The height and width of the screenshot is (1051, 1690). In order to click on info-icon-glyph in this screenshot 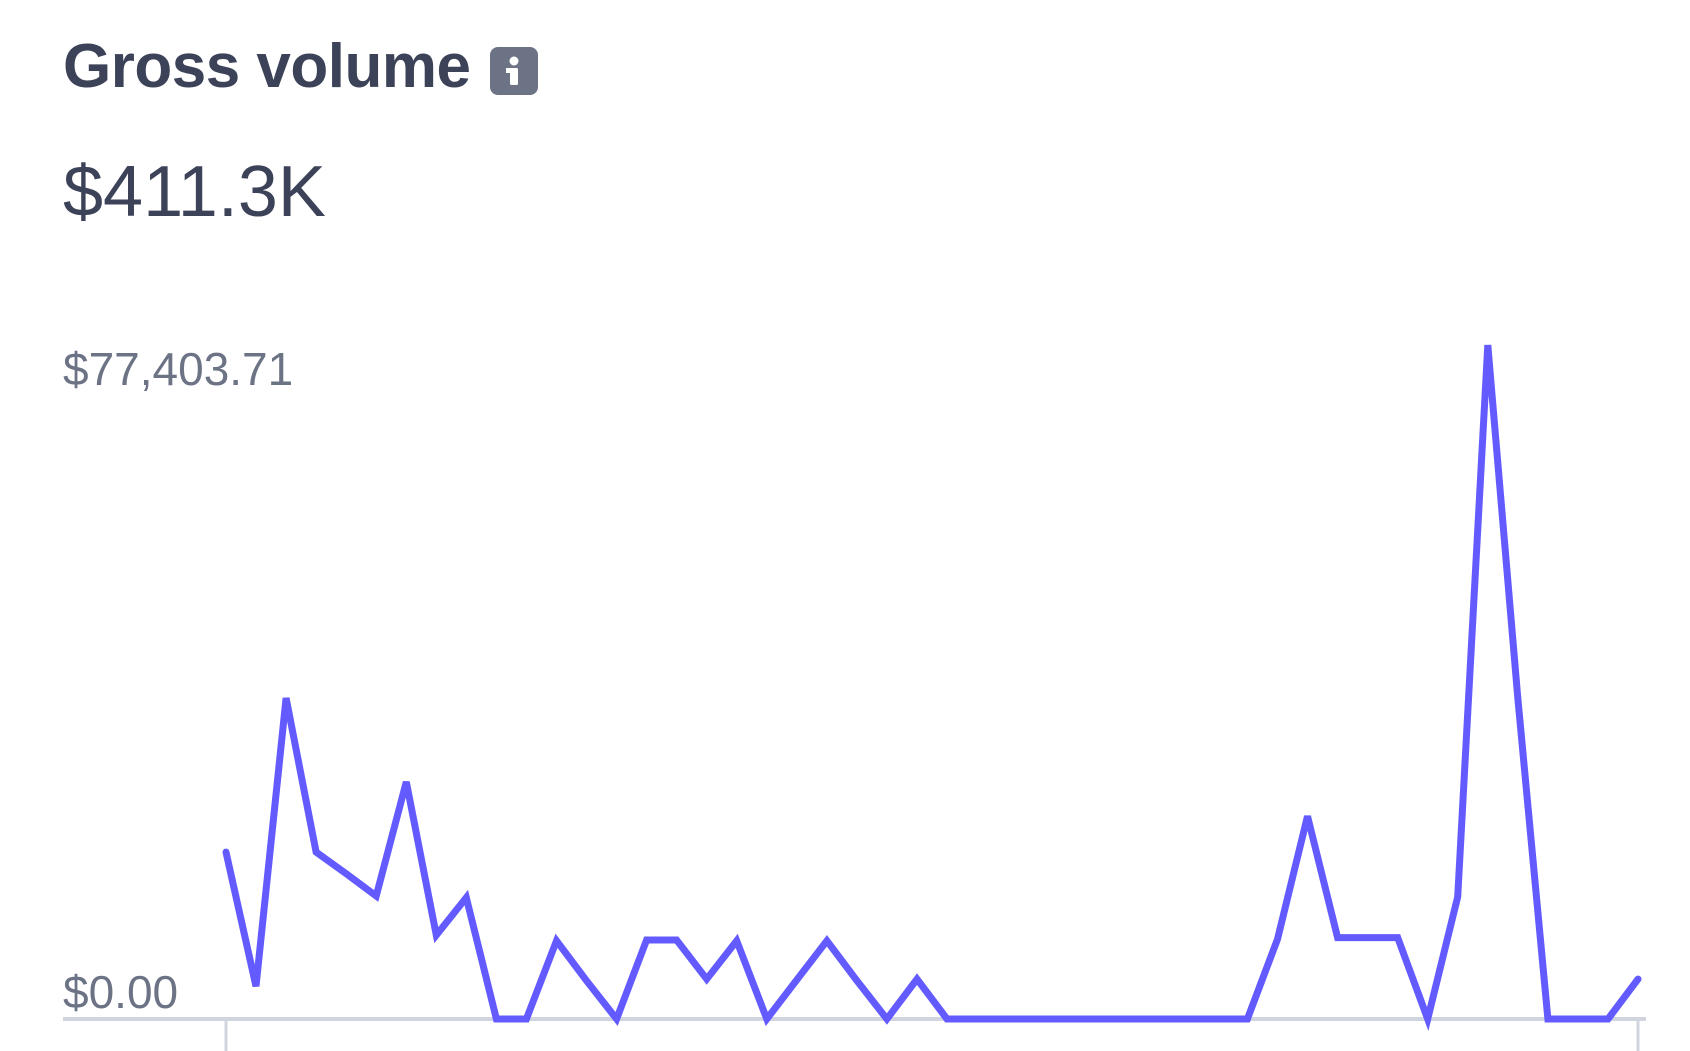, I will do `click(512, 70)`.